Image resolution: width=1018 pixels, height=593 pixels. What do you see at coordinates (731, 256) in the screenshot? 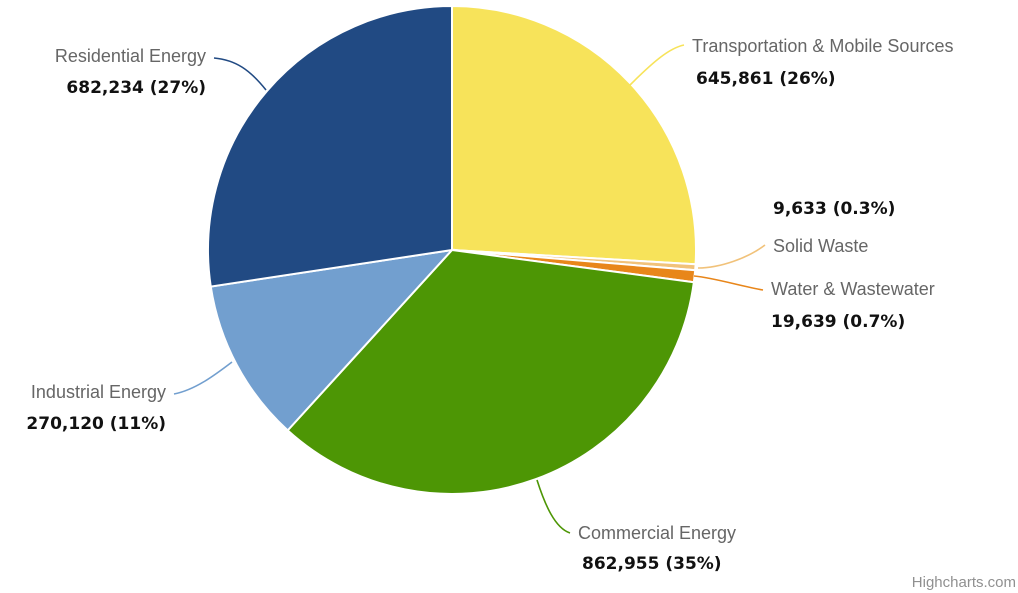
I see `connector-solid-waste` at bounding box center [731, 256].